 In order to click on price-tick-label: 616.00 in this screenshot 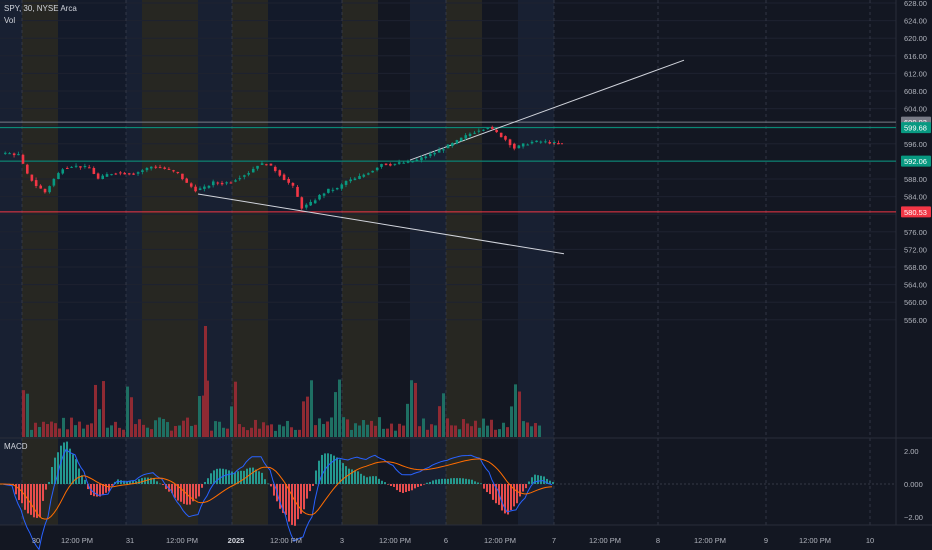, I will do `click(915, 56)`.